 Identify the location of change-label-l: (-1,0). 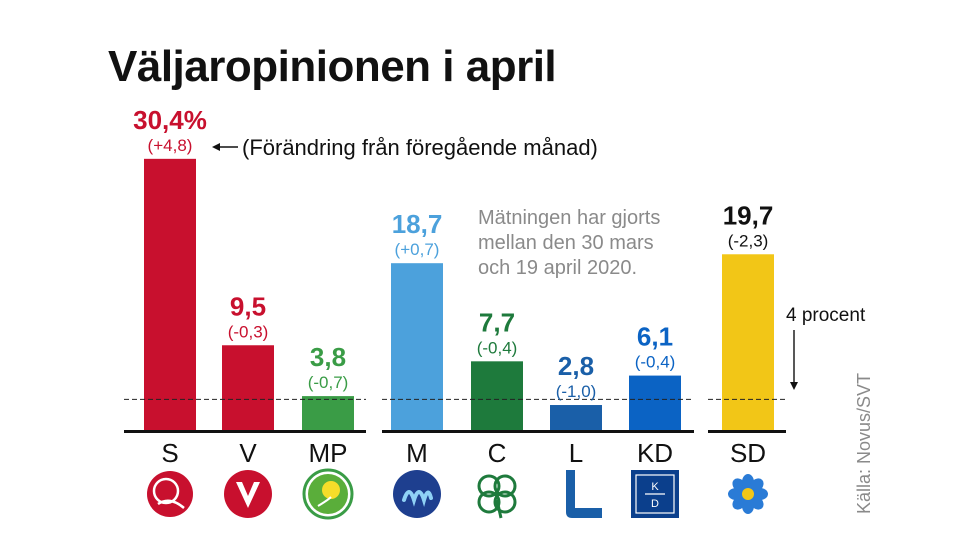
(576, 391).